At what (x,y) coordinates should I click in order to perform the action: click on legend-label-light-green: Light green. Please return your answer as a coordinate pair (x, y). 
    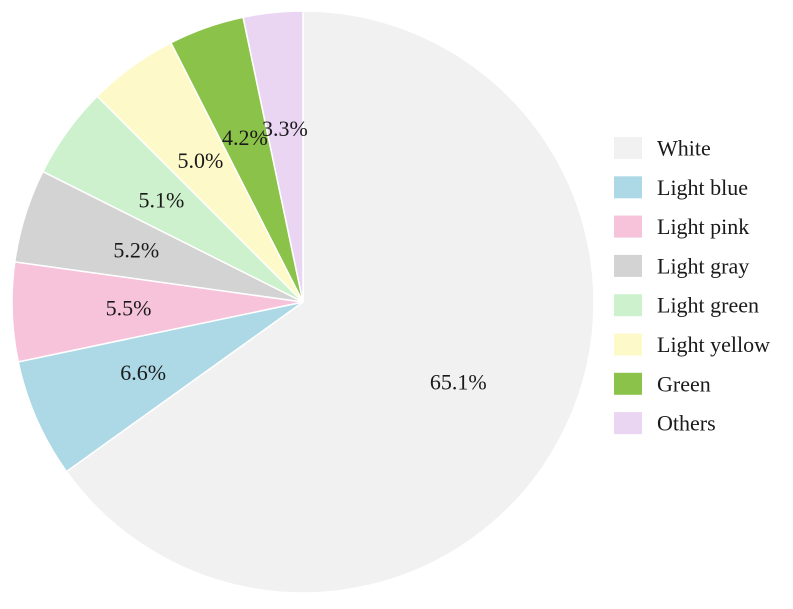
    Looking at the image, I should click on (708, 305).